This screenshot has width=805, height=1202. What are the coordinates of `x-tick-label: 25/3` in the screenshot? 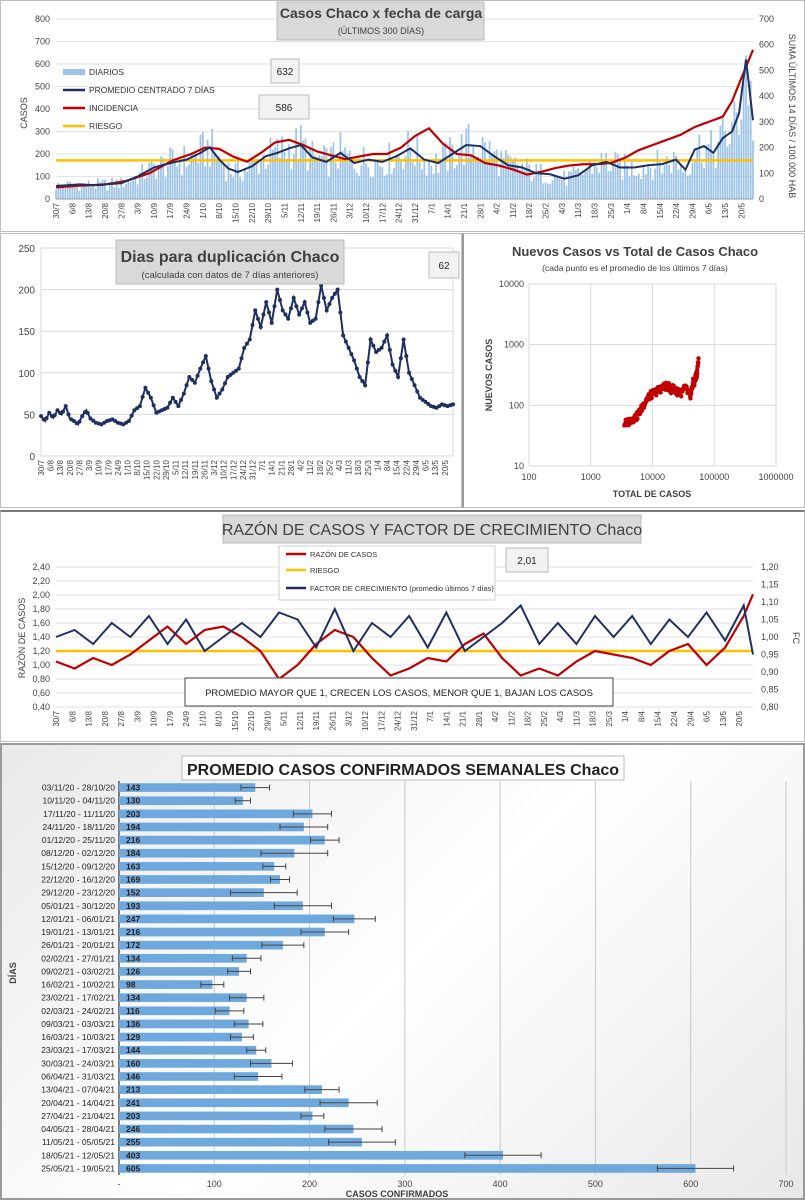 It's located at (609, 718).